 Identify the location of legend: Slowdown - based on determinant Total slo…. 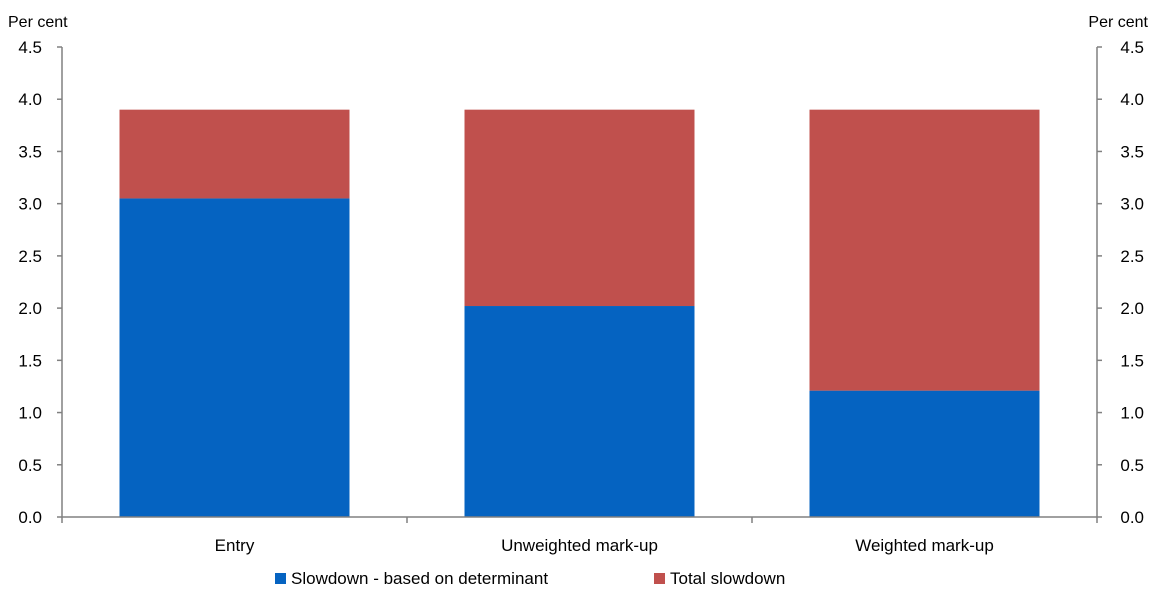
(530, 578).